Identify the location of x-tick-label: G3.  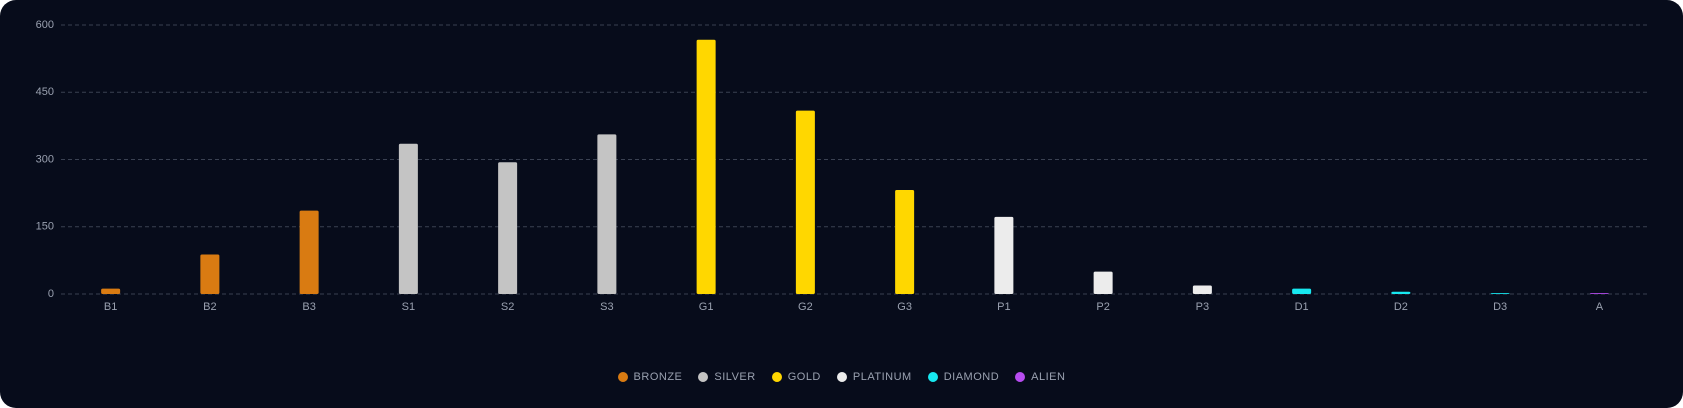
(904, 307).